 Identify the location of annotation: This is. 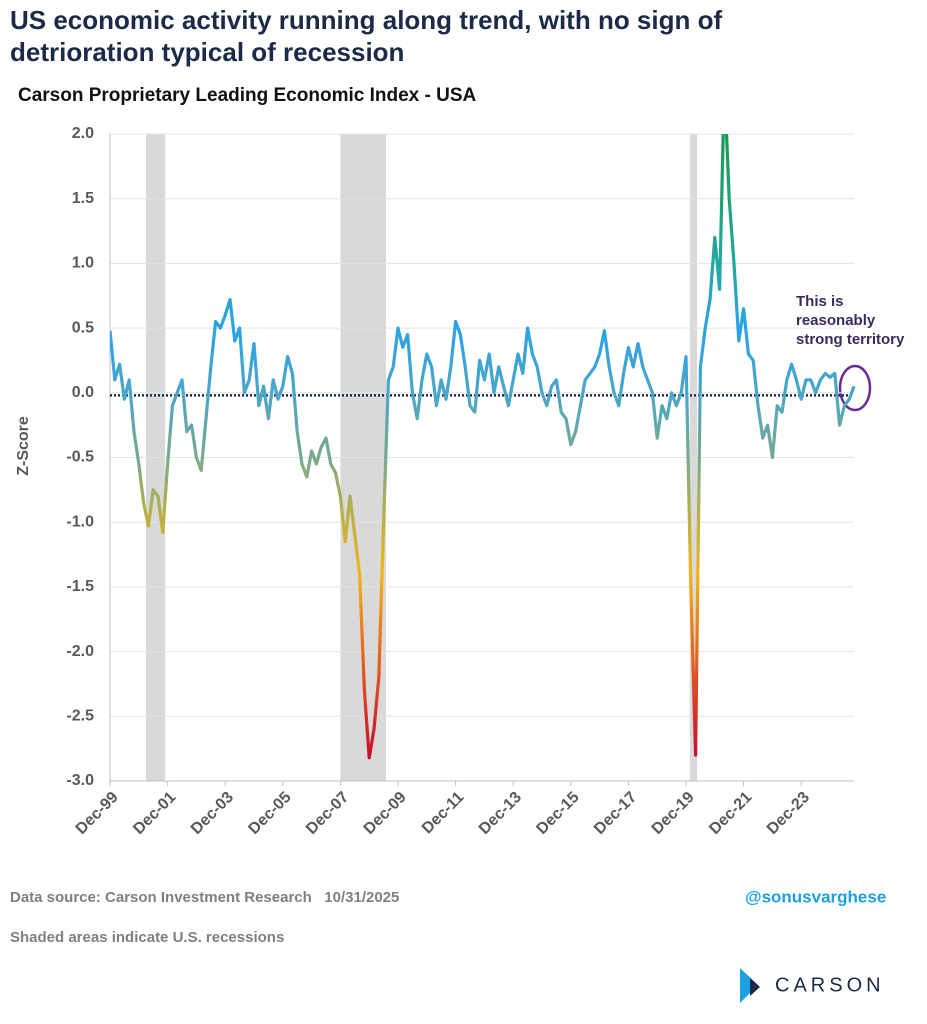
(820, 301).